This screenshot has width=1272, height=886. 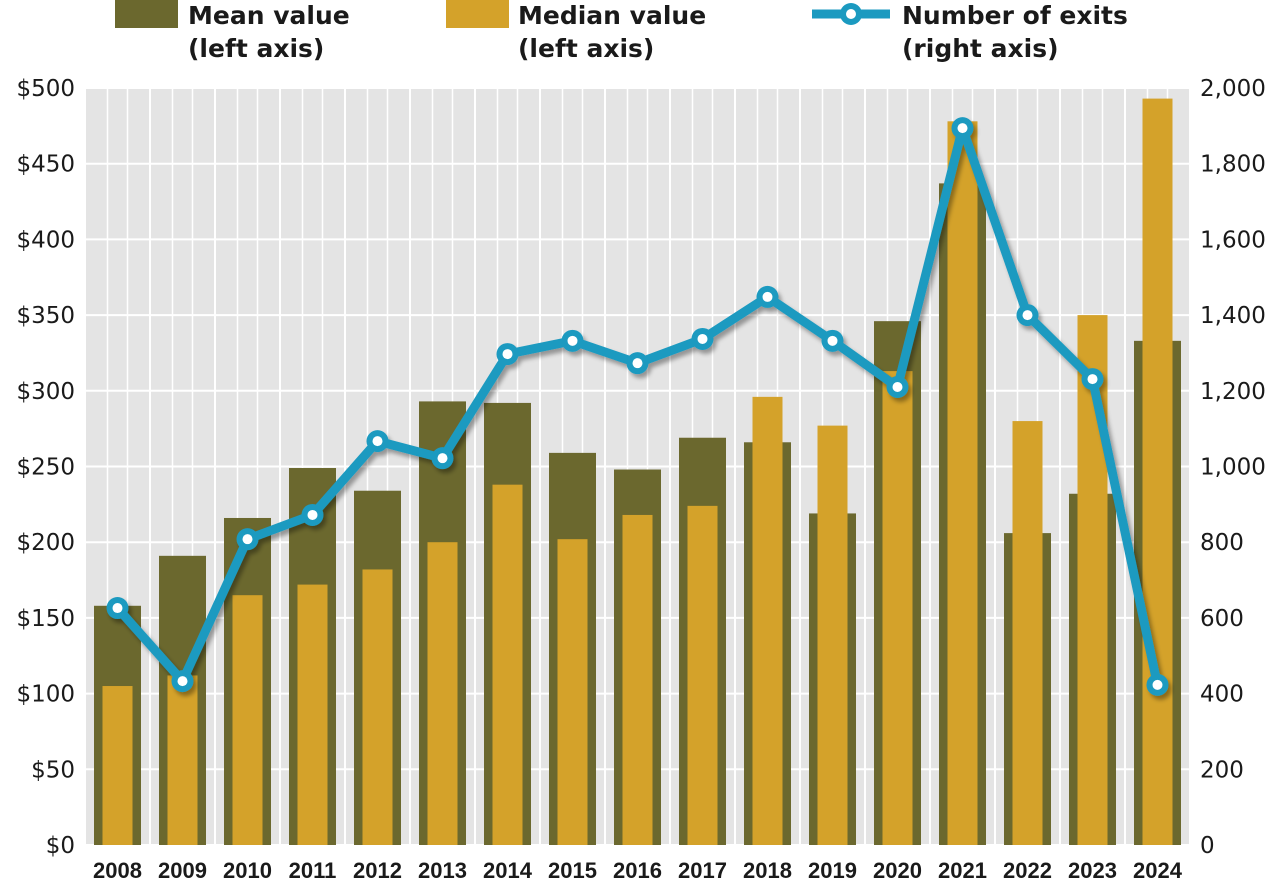 What do you see at coordinates (1233, 392) in the screenshot?
I see `right-tick-label: 1,200` at bounding box center [1233, 392].